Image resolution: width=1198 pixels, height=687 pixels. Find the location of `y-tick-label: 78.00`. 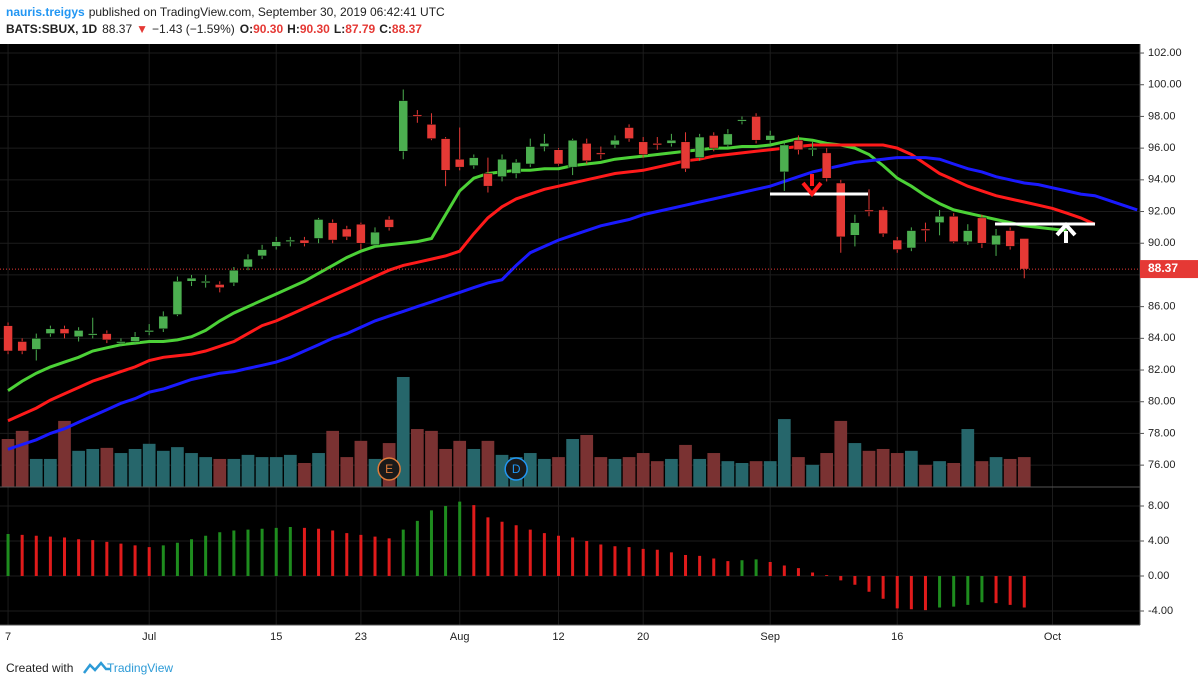

y-tick-label: 78.00 is located at coordinates (1162, 433).